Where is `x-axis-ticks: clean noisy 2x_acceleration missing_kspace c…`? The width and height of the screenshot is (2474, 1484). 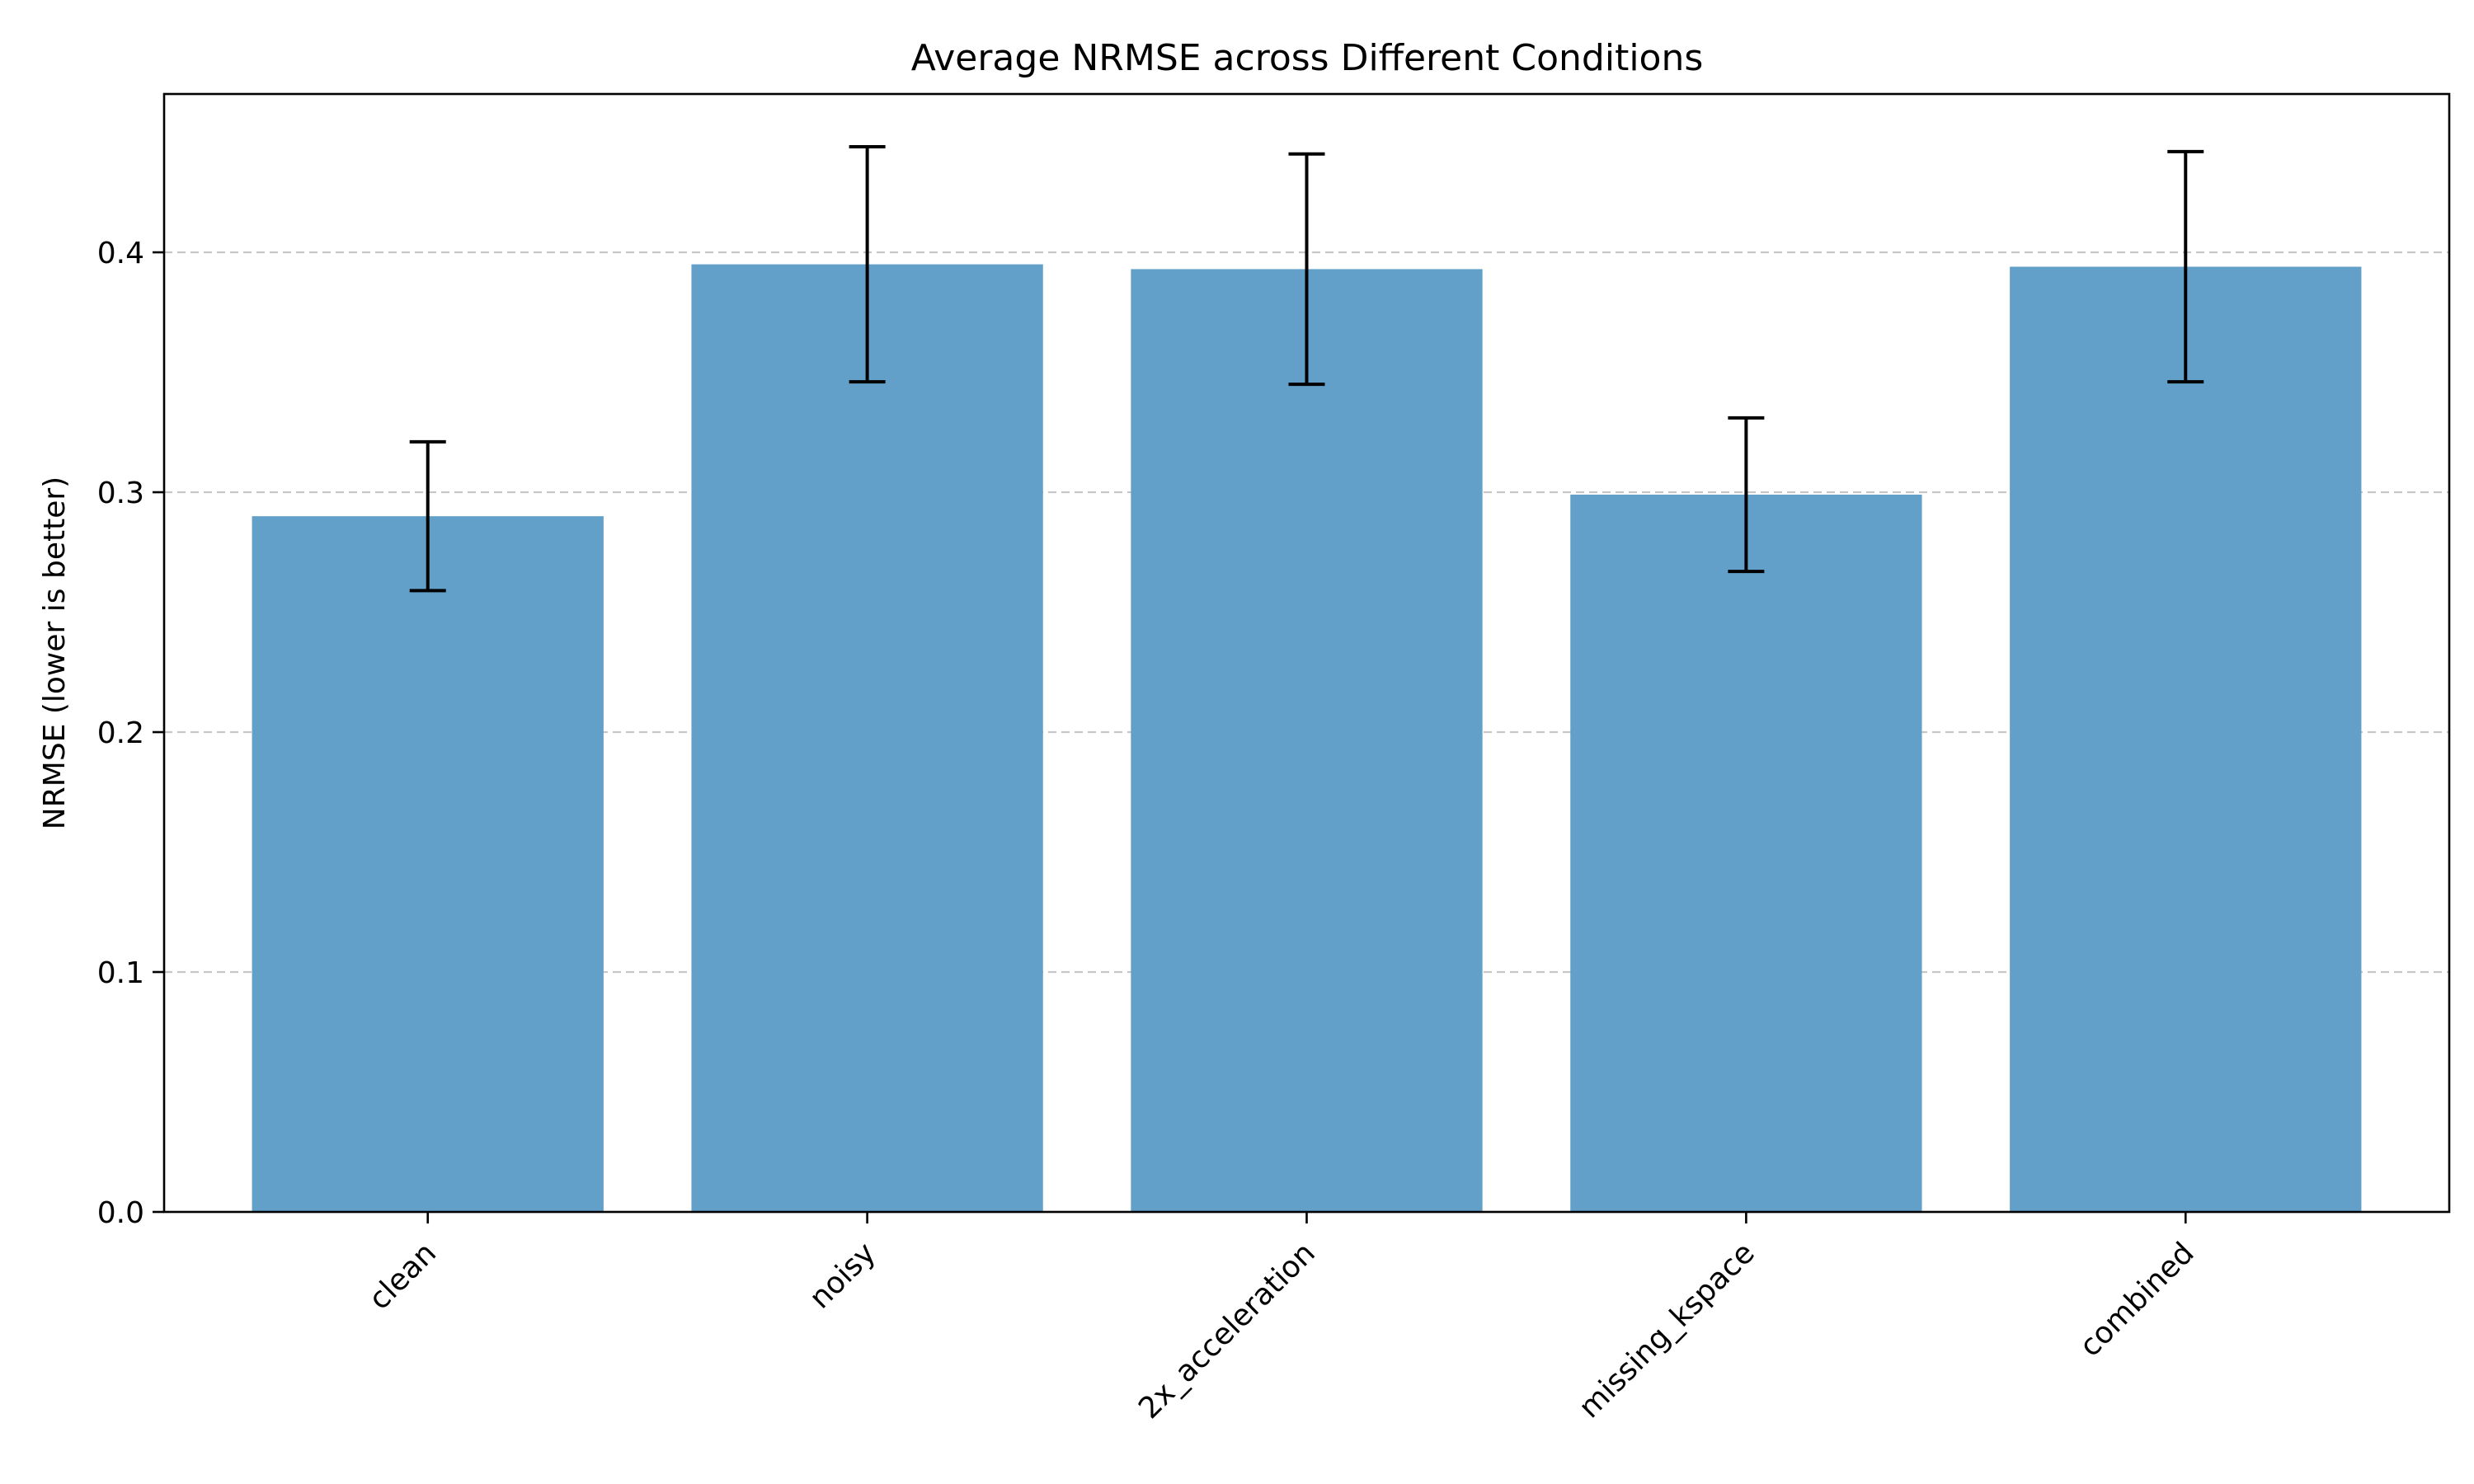 x-axis-ticks: clean noisy 2x_acceleration missing_kspace c… is located at coordinates (1282, 1318).